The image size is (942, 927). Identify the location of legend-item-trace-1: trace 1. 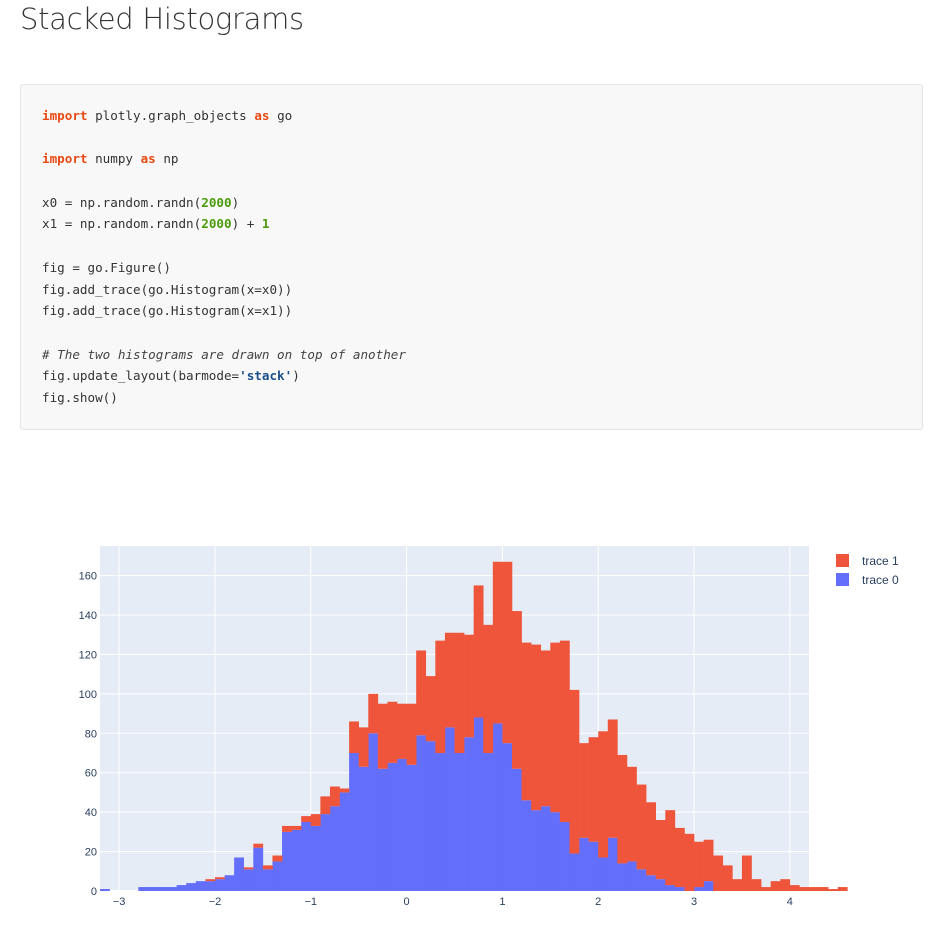
(867, 561).